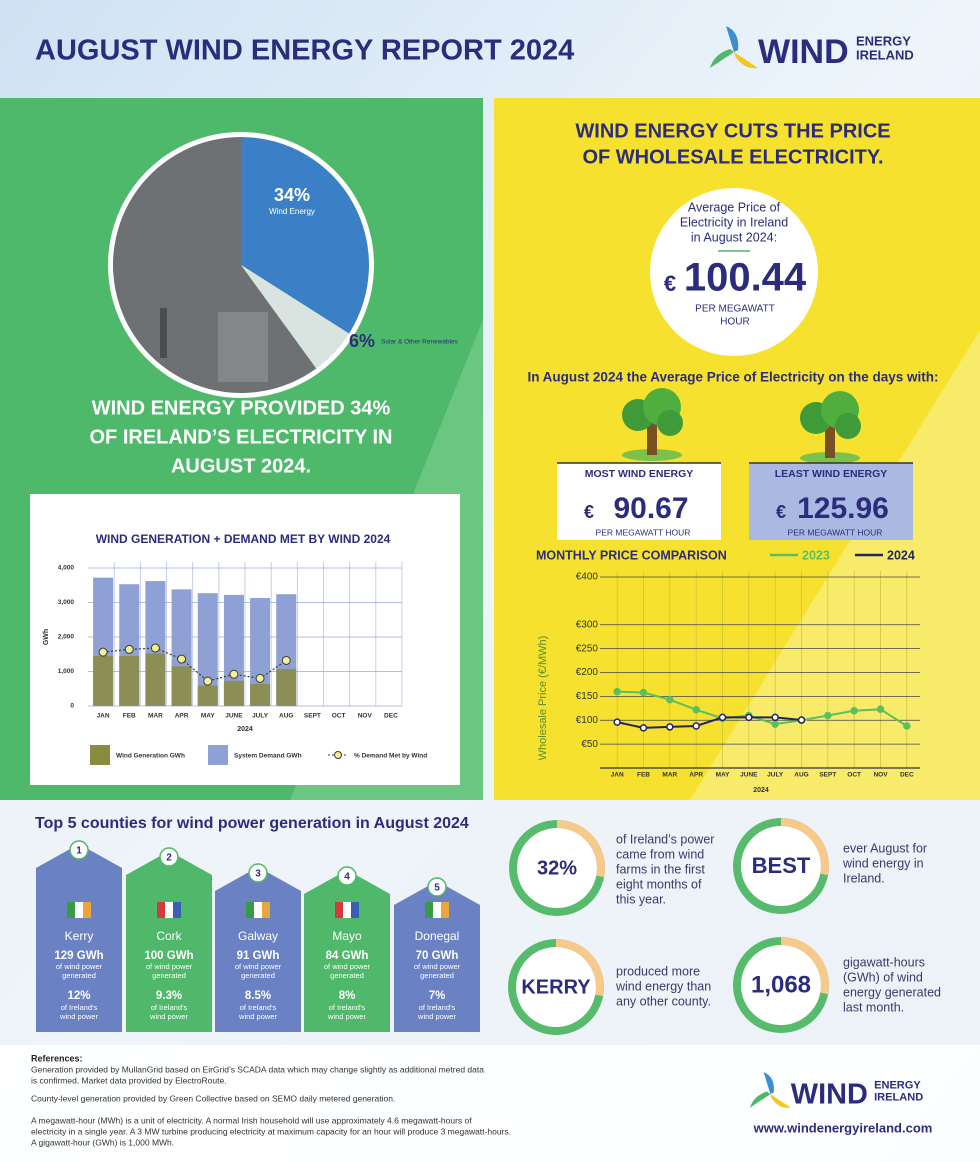 Image resolution: width=980 pixels, height=1162 pixels. What do you see at coordinates (873, 1007) in the screenshot?
I see `stat-text: last month.` at bounding box center [873, 1007].